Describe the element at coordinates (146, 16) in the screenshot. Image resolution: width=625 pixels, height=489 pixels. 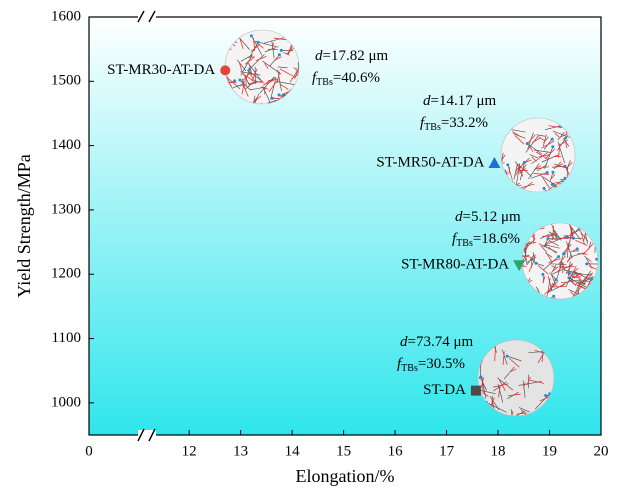
I see `axis-break-top` at that location.